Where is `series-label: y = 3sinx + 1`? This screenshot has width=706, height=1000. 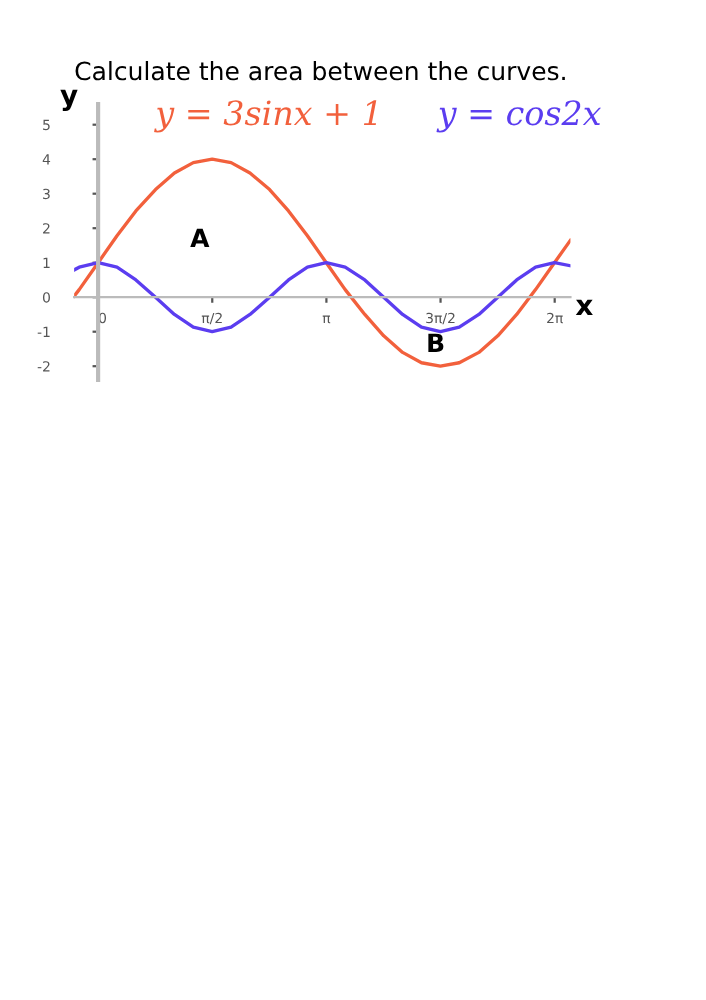 series-label: y = 3sinx + 1 is located at coordinates (265, 116).